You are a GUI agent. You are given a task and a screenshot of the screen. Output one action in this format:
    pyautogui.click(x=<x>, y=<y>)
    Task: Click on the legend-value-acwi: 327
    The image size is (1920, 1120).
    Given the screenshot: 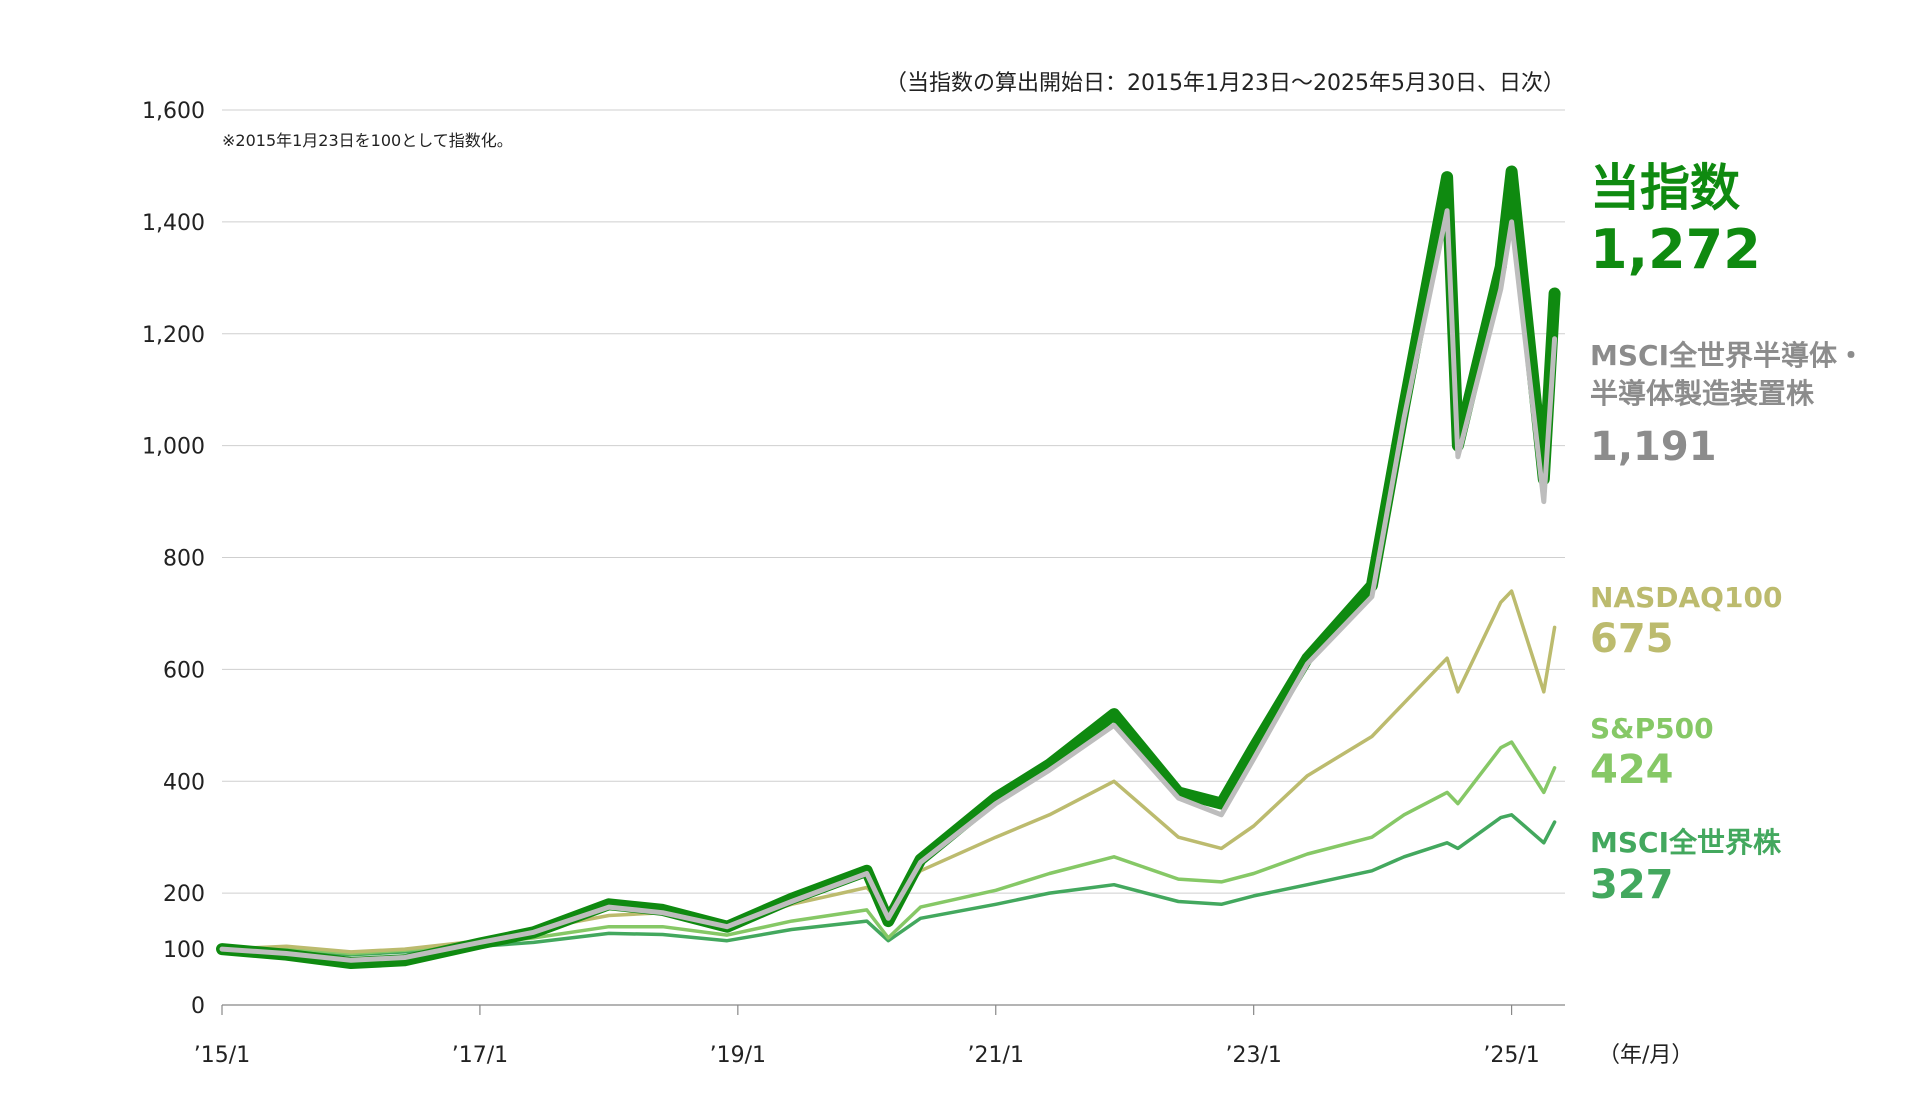 What is the action you would take?
    pyautogui.click(x=1632, y=885)
    